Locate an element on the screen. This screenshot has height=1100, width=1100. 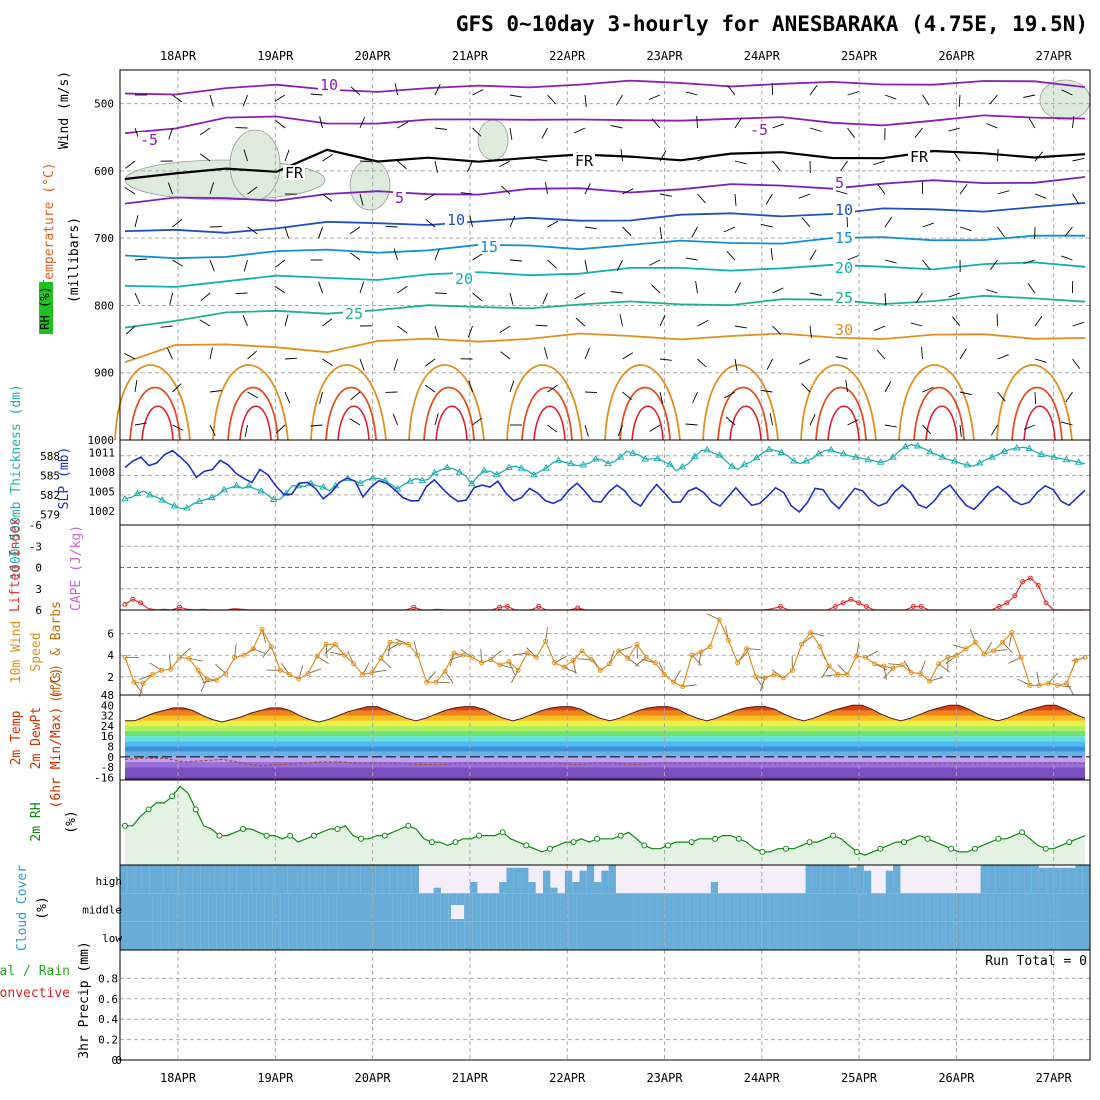
temp2m-axis-label: 2m Temp is located at coordinates (16, 737).